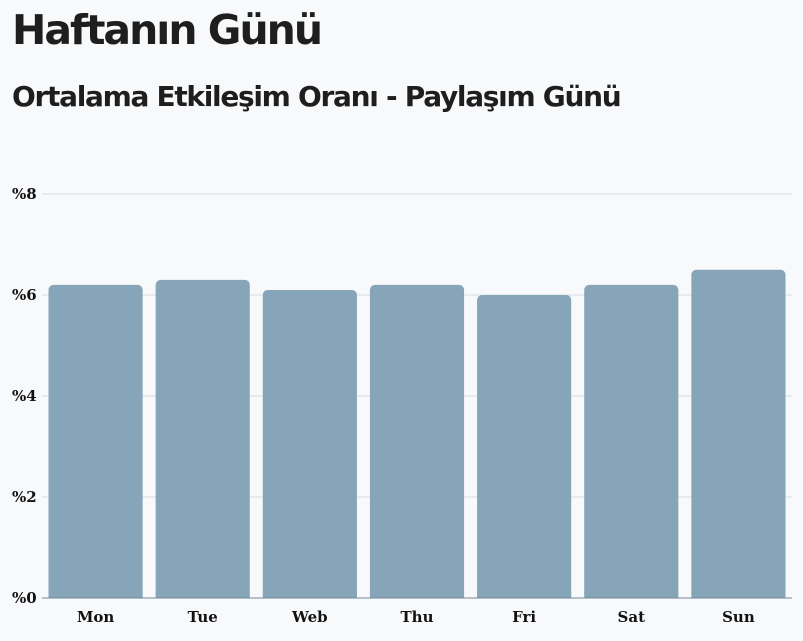  I want to click on x-tick-label: Fri, so click(524, 617).